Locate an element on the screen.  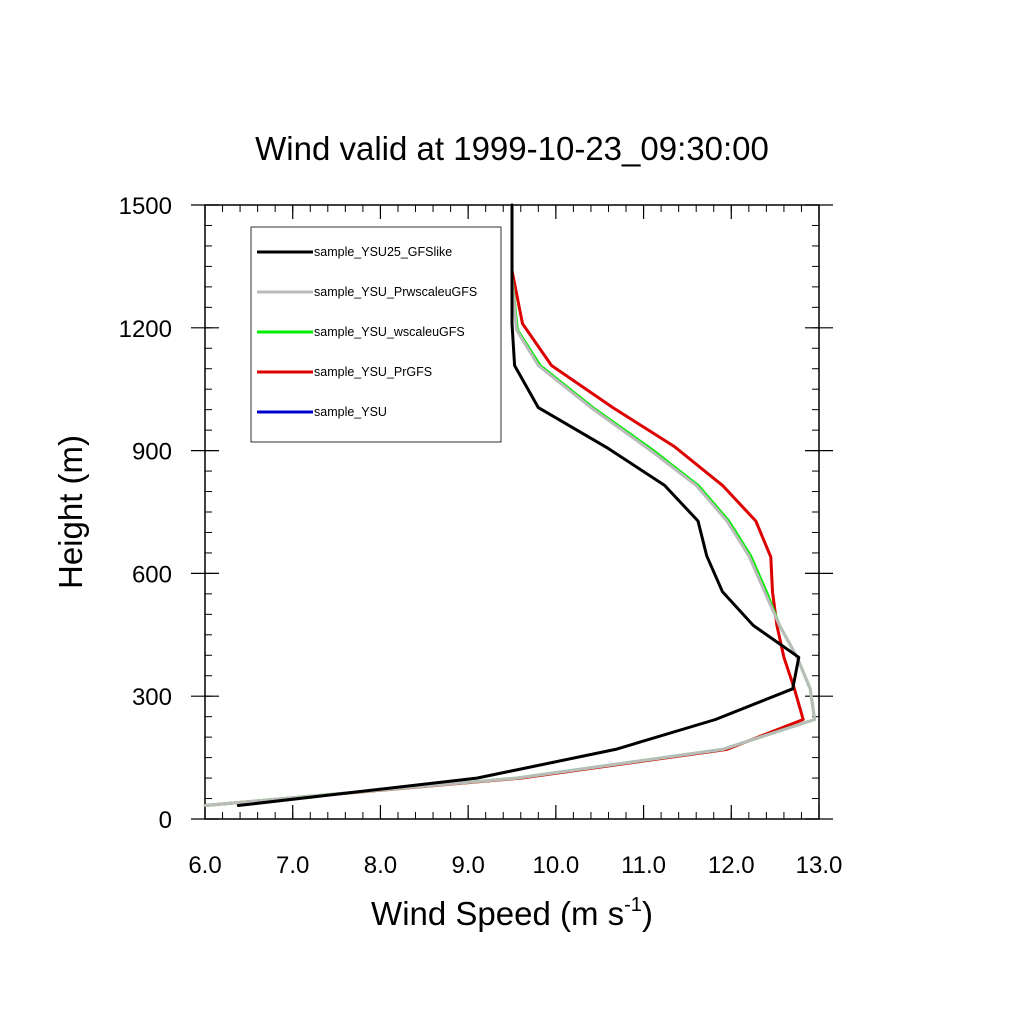
legend-box is located at coordinates (376, 334).